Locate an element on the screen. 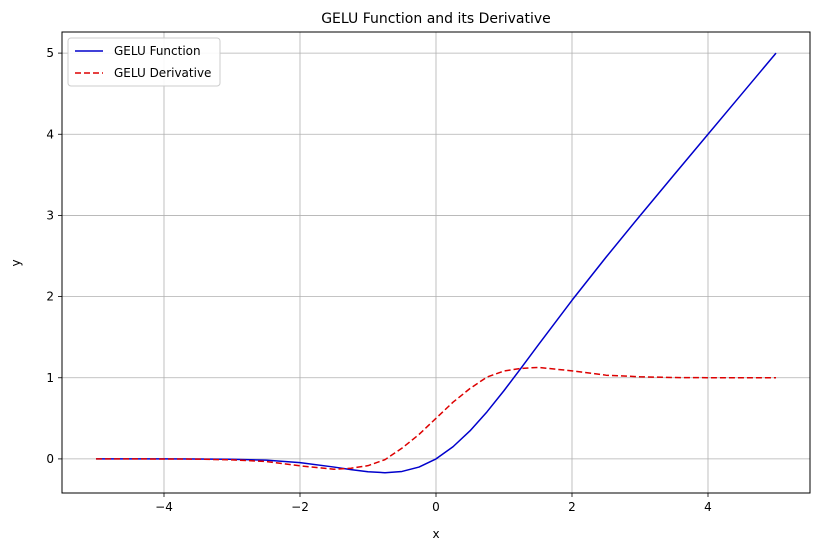  x-tick-label: −2 is located at coordinates (300, 507).